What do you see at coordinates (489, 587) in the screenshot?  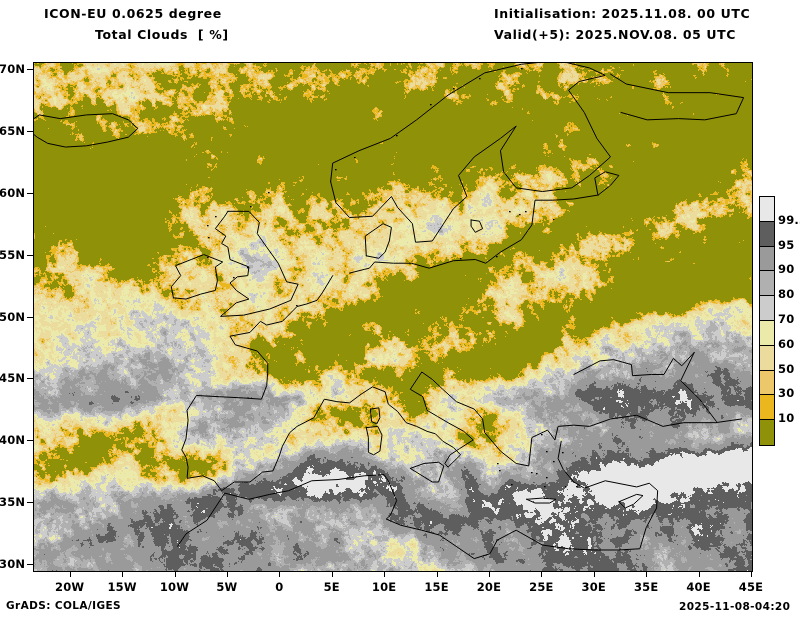 I see `x-axis-label: 20E` at bounding box center [489, 587].